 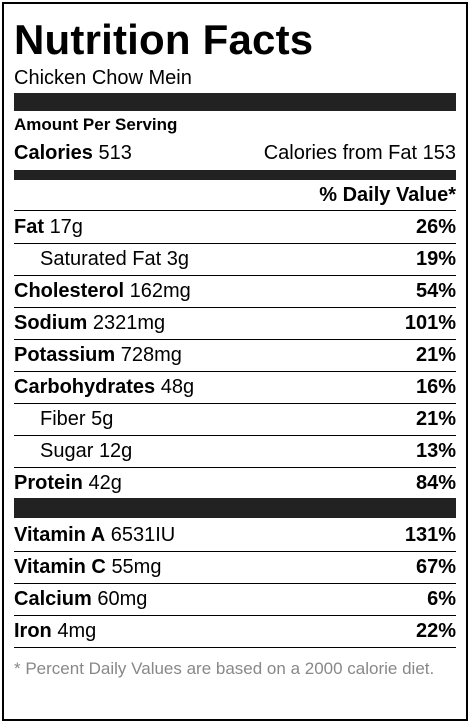 What do you see at coordinates (60, 567) in the screenshot?
I see `nutrient-name: Vitamin C` at bounding box center [60, 567].